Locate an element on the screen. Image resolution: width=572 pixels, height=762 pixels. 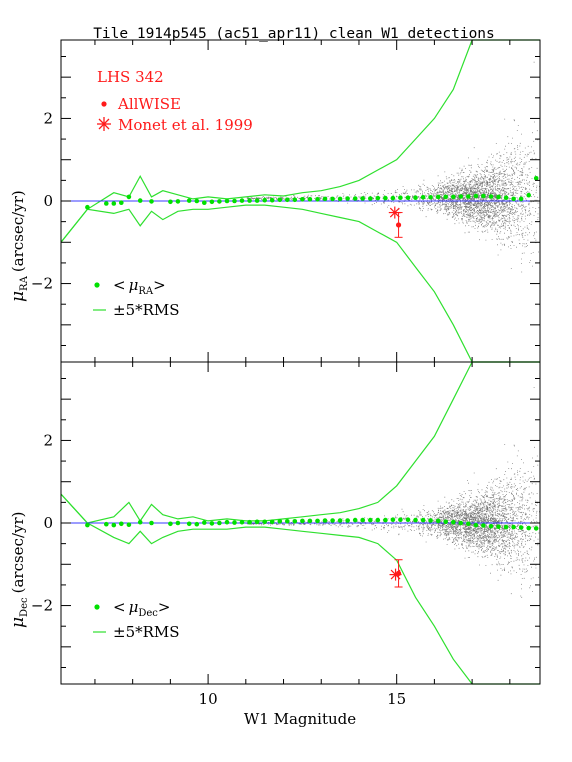
y-axis-label-top: μRA(arcsec/yr) is located at coordinates (19, 246).